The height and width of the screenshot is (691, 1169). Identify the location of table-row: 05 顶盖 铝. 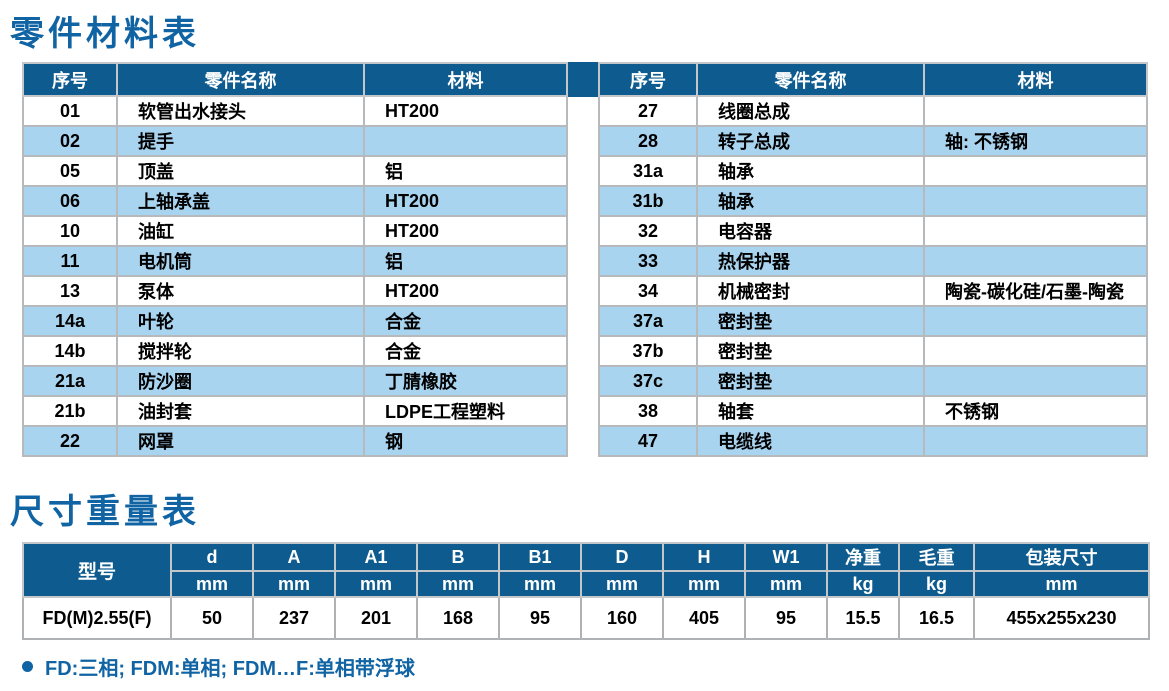
(295, 171).